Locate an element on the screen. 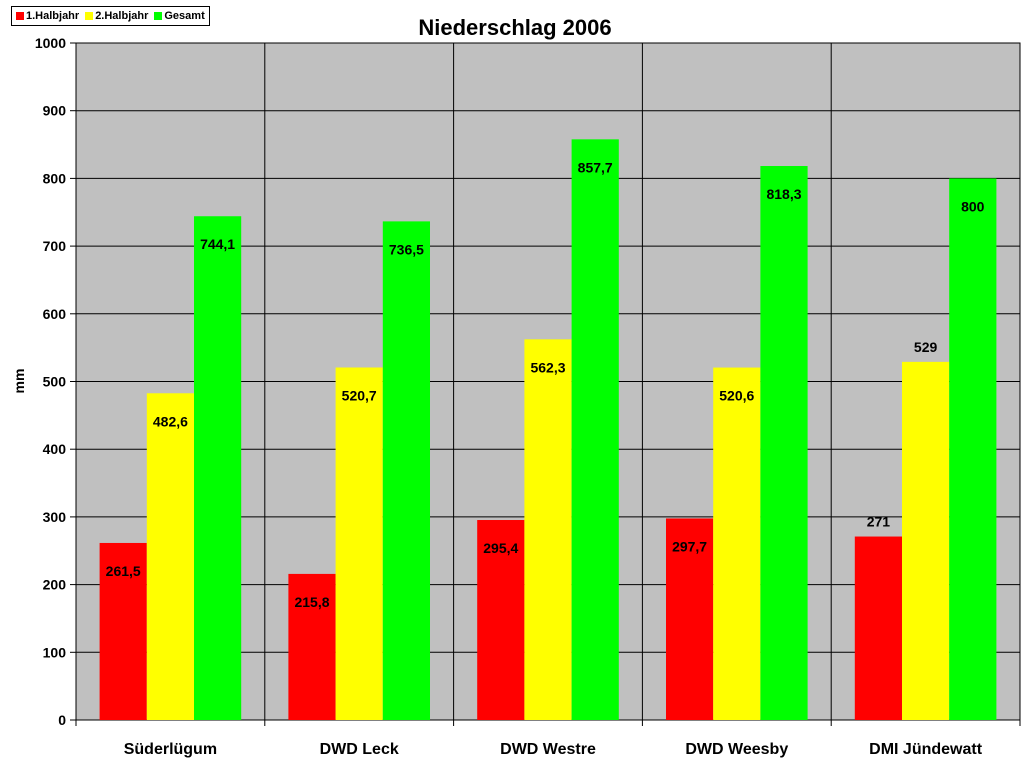 This screenshot has height=768, width=1024. y-tick-label-1: 100 is located at coordinates (55, 652).